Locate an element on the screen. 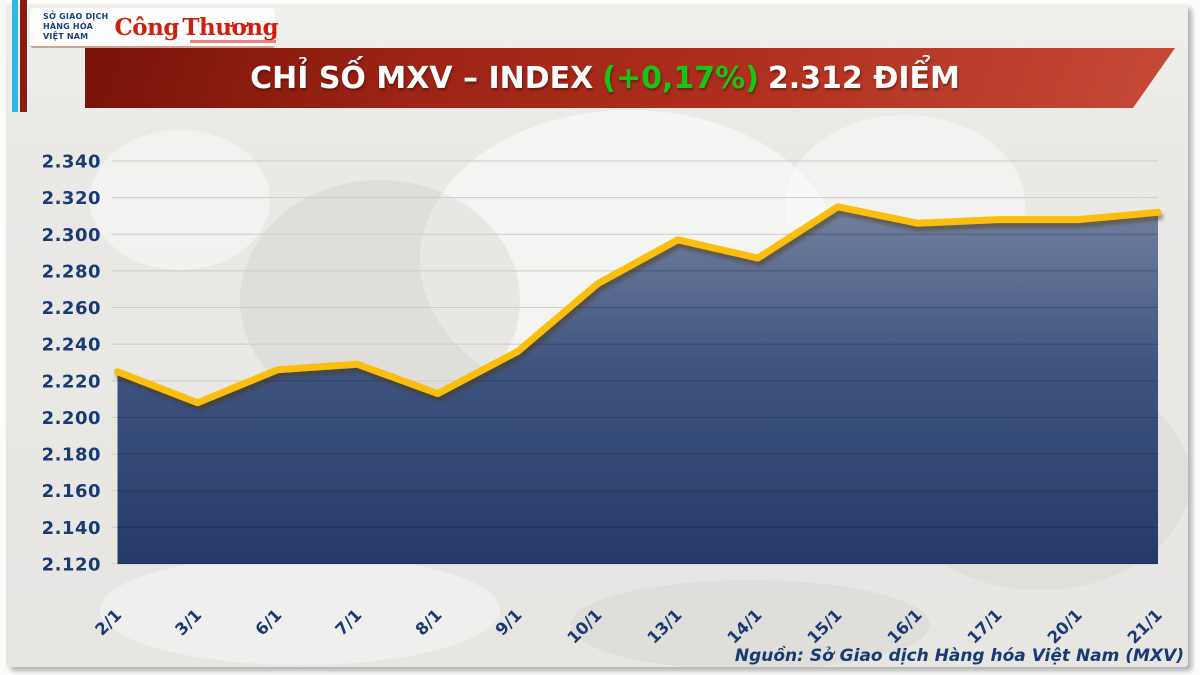 The image size is (1200, 675). y-tick-label: 2.340 is located at coordinates (71, 162).